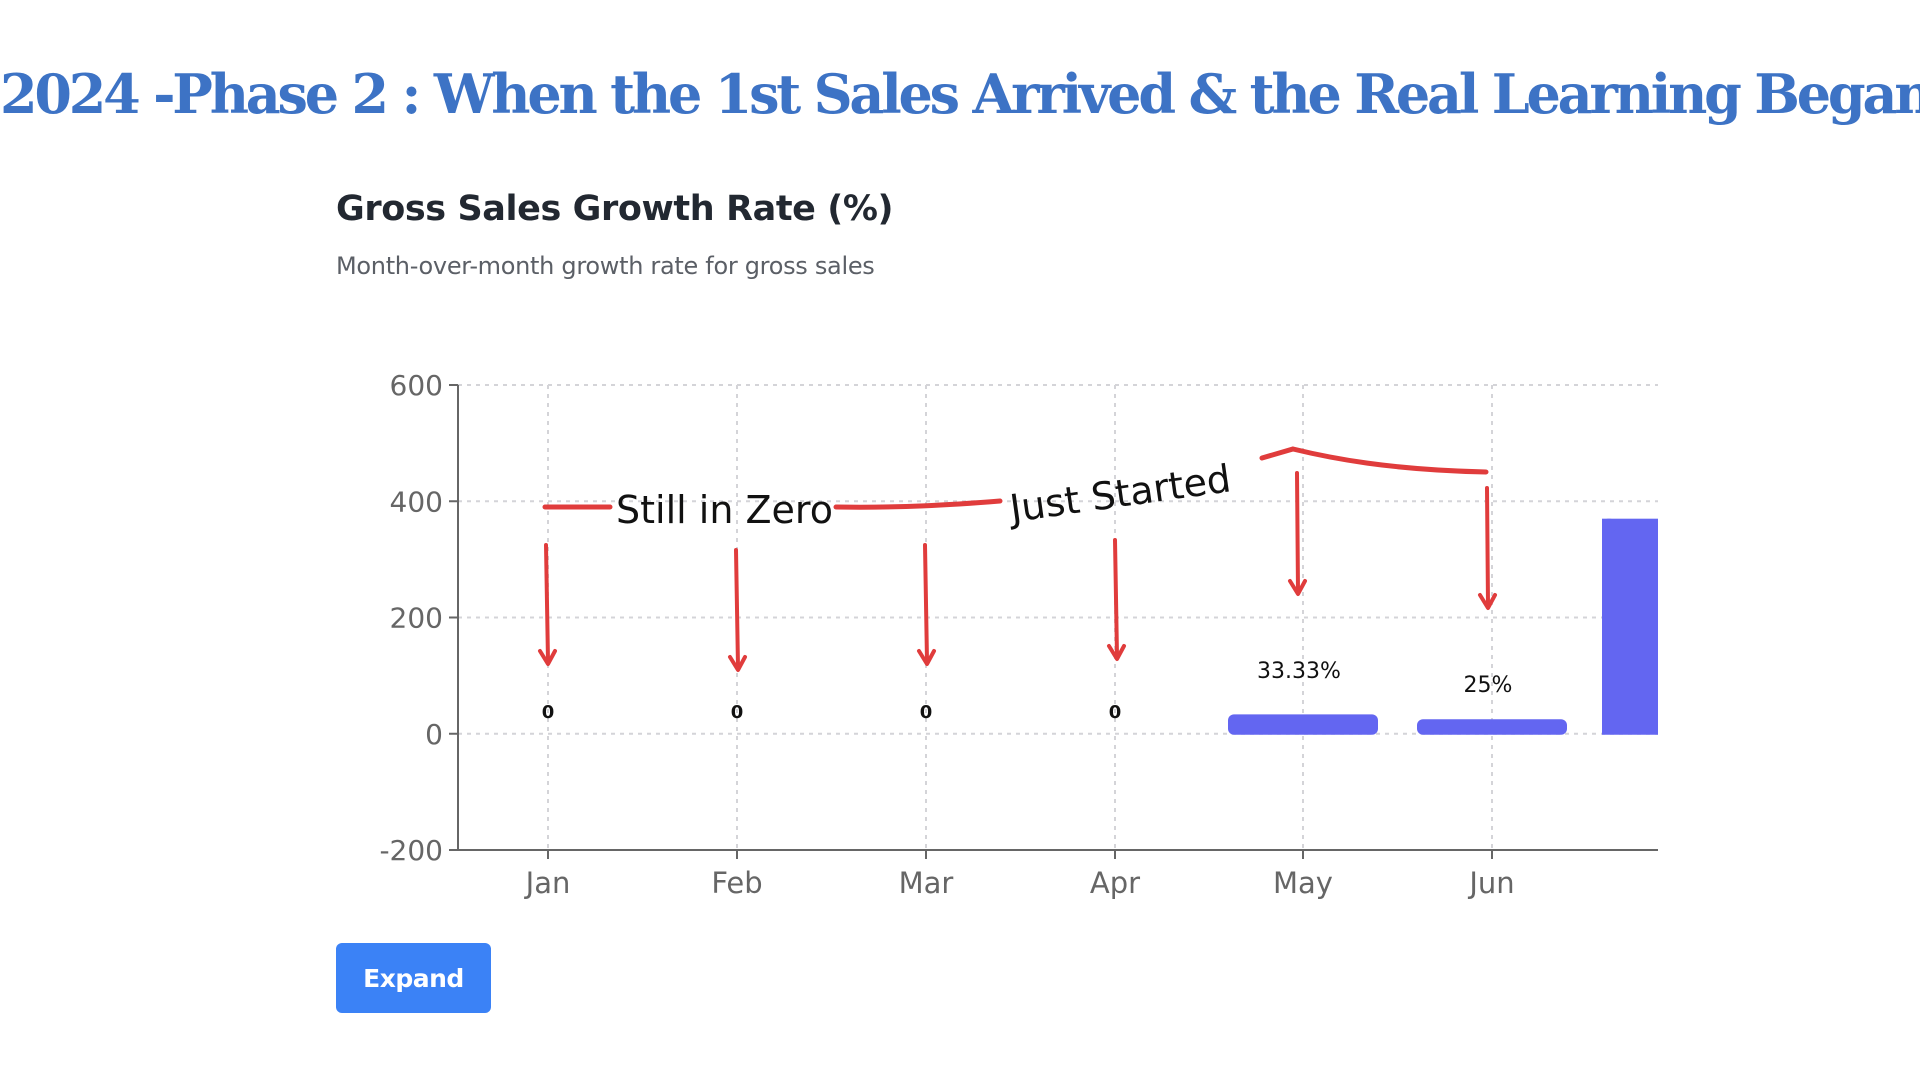  I want to click on expand-button: Expand, so click(413, 978).